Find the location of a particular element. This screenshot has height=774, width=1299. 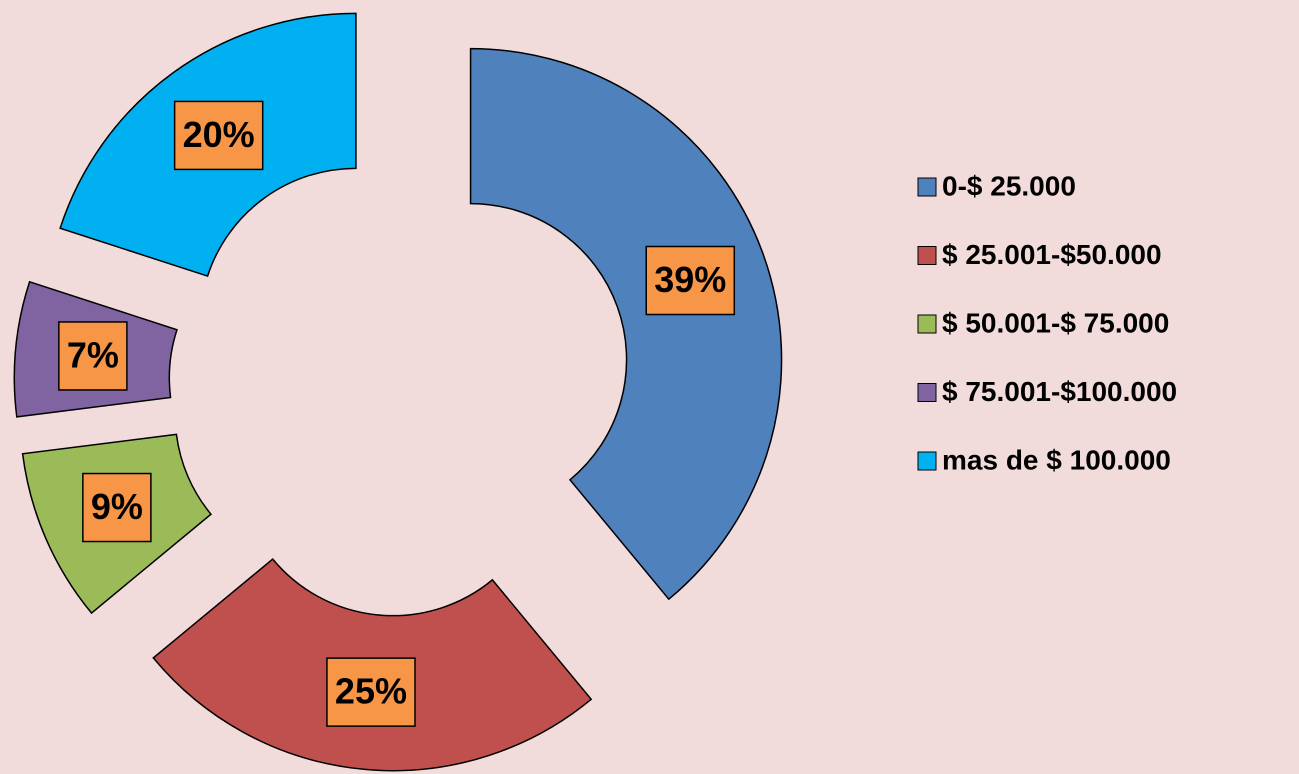

legend-label: mas de $ 100.000 is located at coordinates (1056, 459).